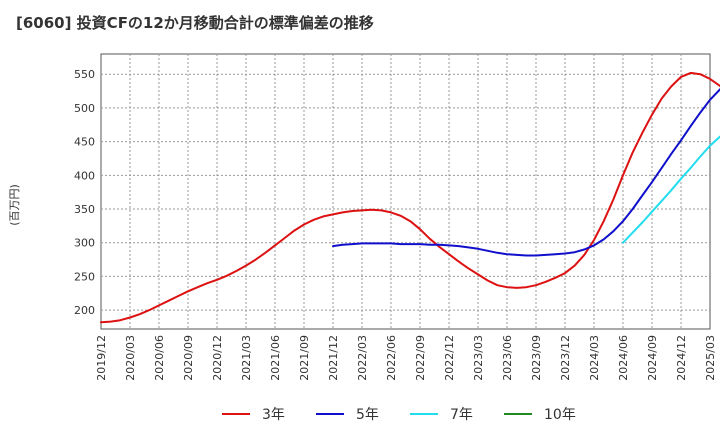 The width and height of the screenshot is (720, 440). Describe the element at coordinates (367, 415) in the screenshot. I see `legend-label: 5年` at that location.